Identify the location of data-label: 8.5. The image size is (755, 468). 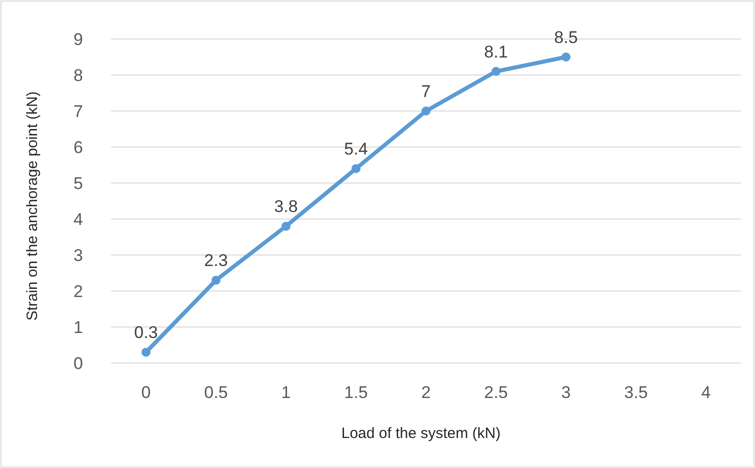
(566, 37).